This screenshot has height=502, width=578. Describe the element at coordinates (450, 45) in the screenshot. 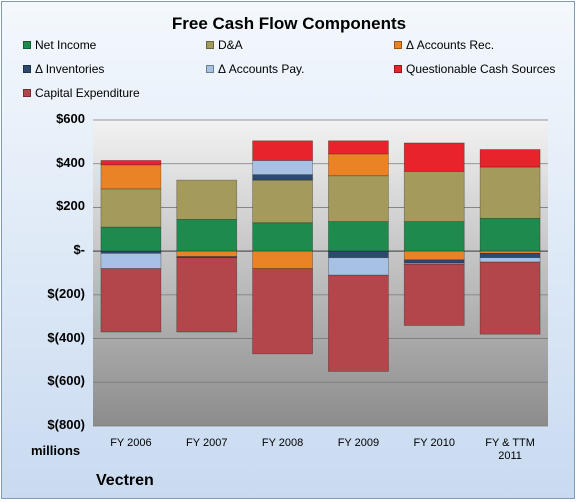

I see `legend-label: Δ Accounts Rec.` at that location.